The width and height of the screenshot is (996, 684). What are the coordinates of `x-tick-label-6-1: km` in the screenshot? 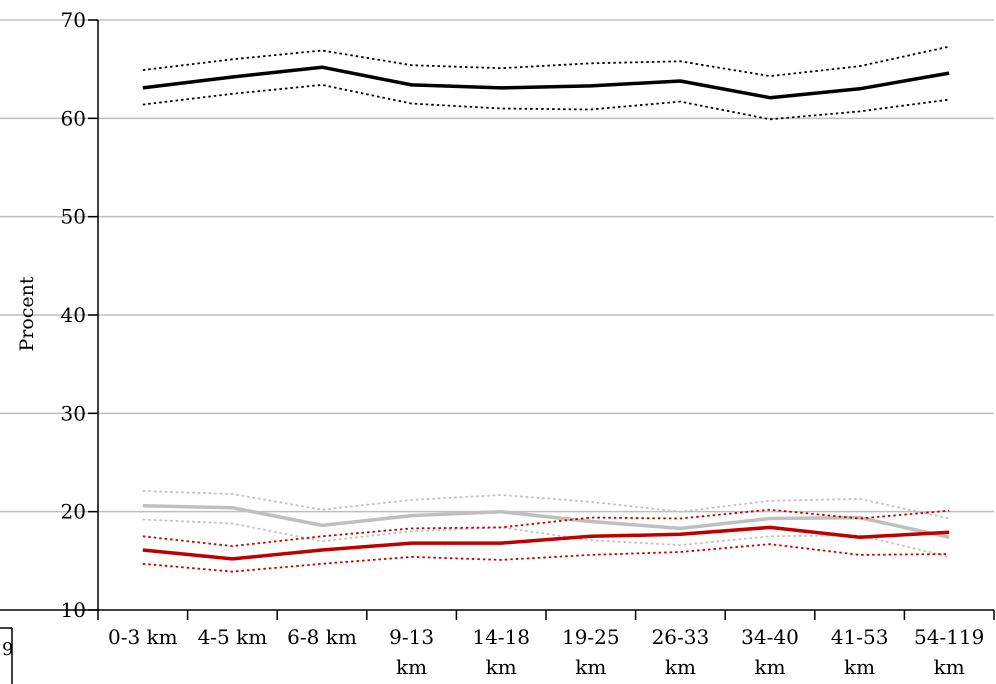 It's located at (680, 667).